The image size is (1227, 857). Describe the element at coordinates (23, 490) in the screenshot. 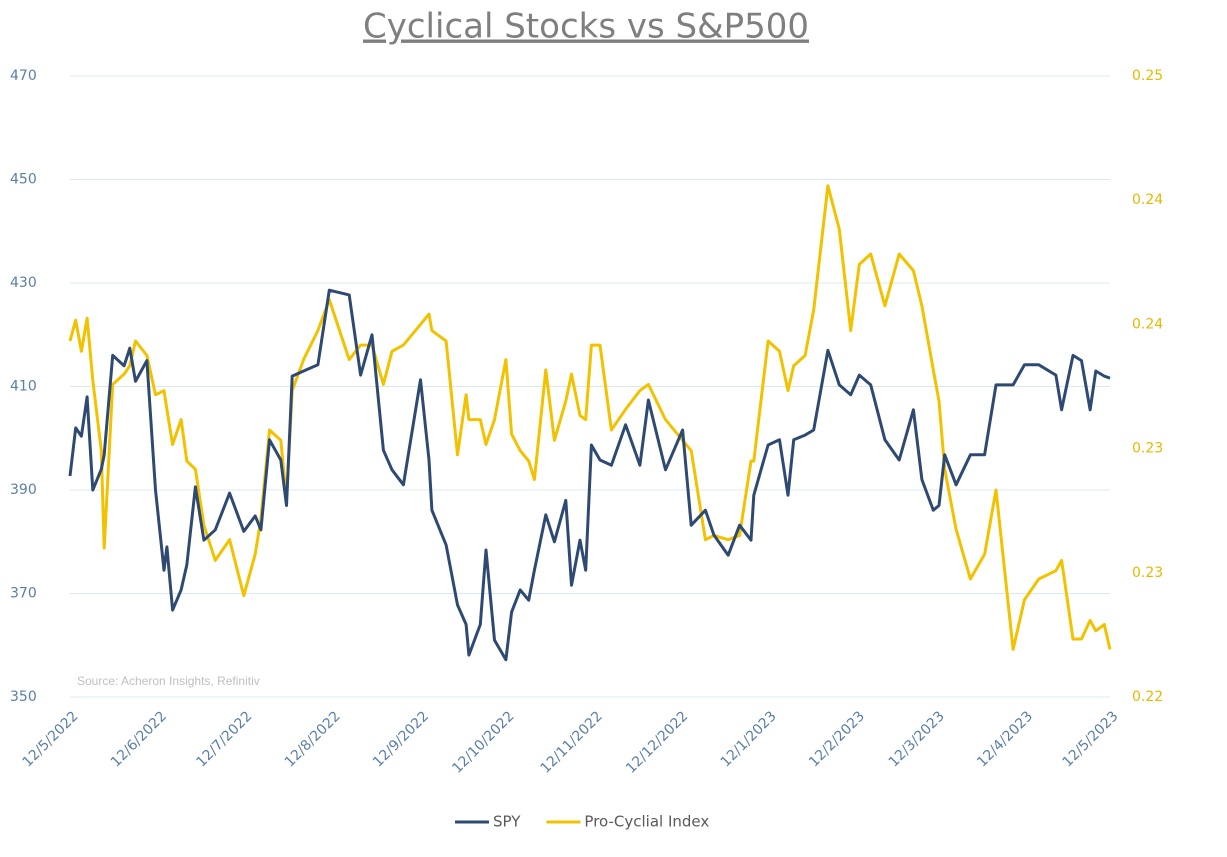

I see `y-tick-label: 390` at that location.